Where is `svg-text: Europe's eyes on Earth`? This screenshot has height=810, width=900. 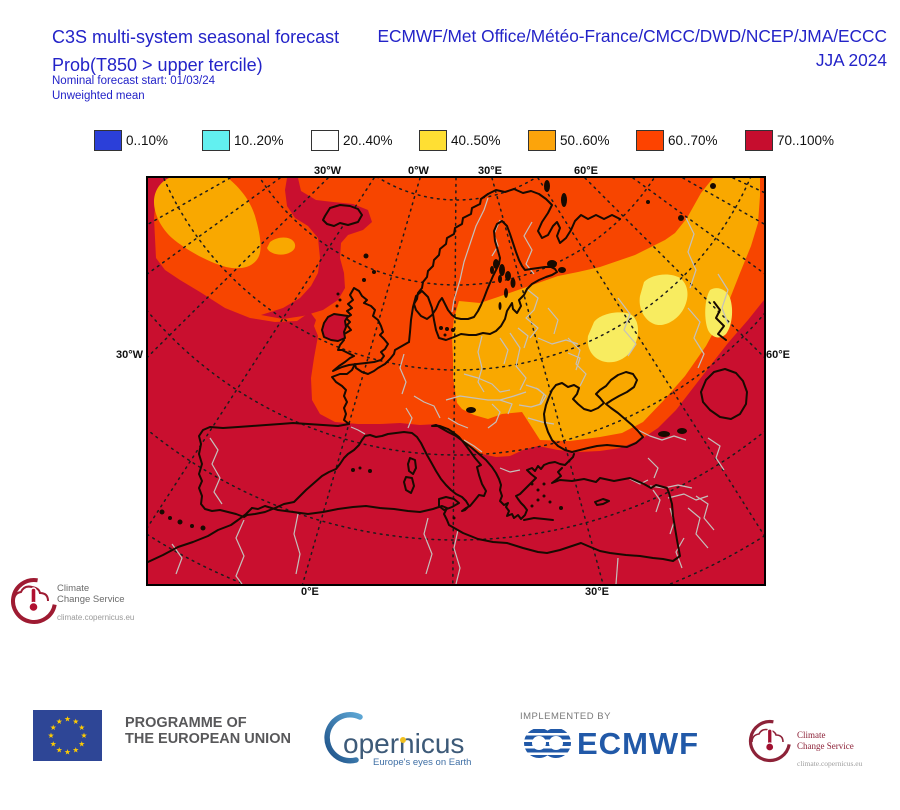
svg-text: Europe's eyes on Earth is located at coordinates (422, 762).